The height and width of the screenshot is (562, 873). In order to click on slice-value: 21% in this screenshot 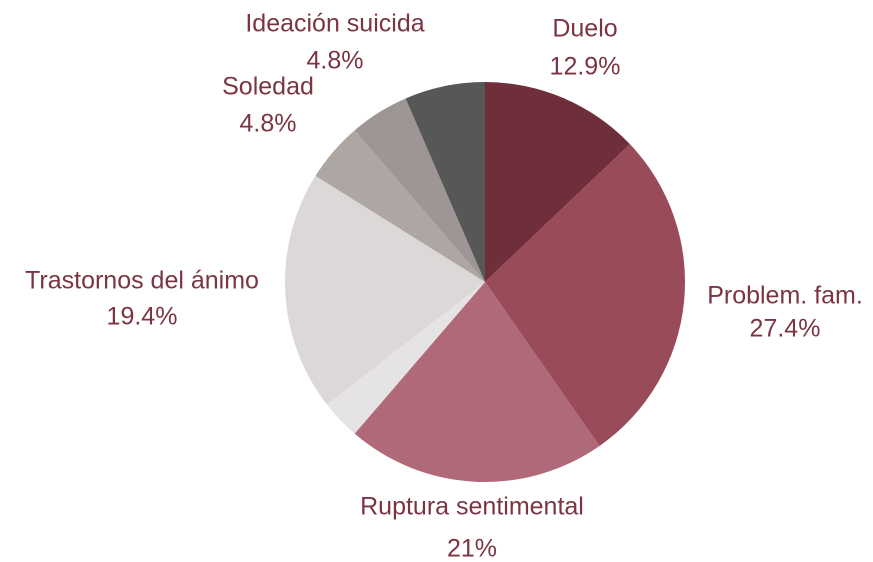, I will do `click(472, 548)`.